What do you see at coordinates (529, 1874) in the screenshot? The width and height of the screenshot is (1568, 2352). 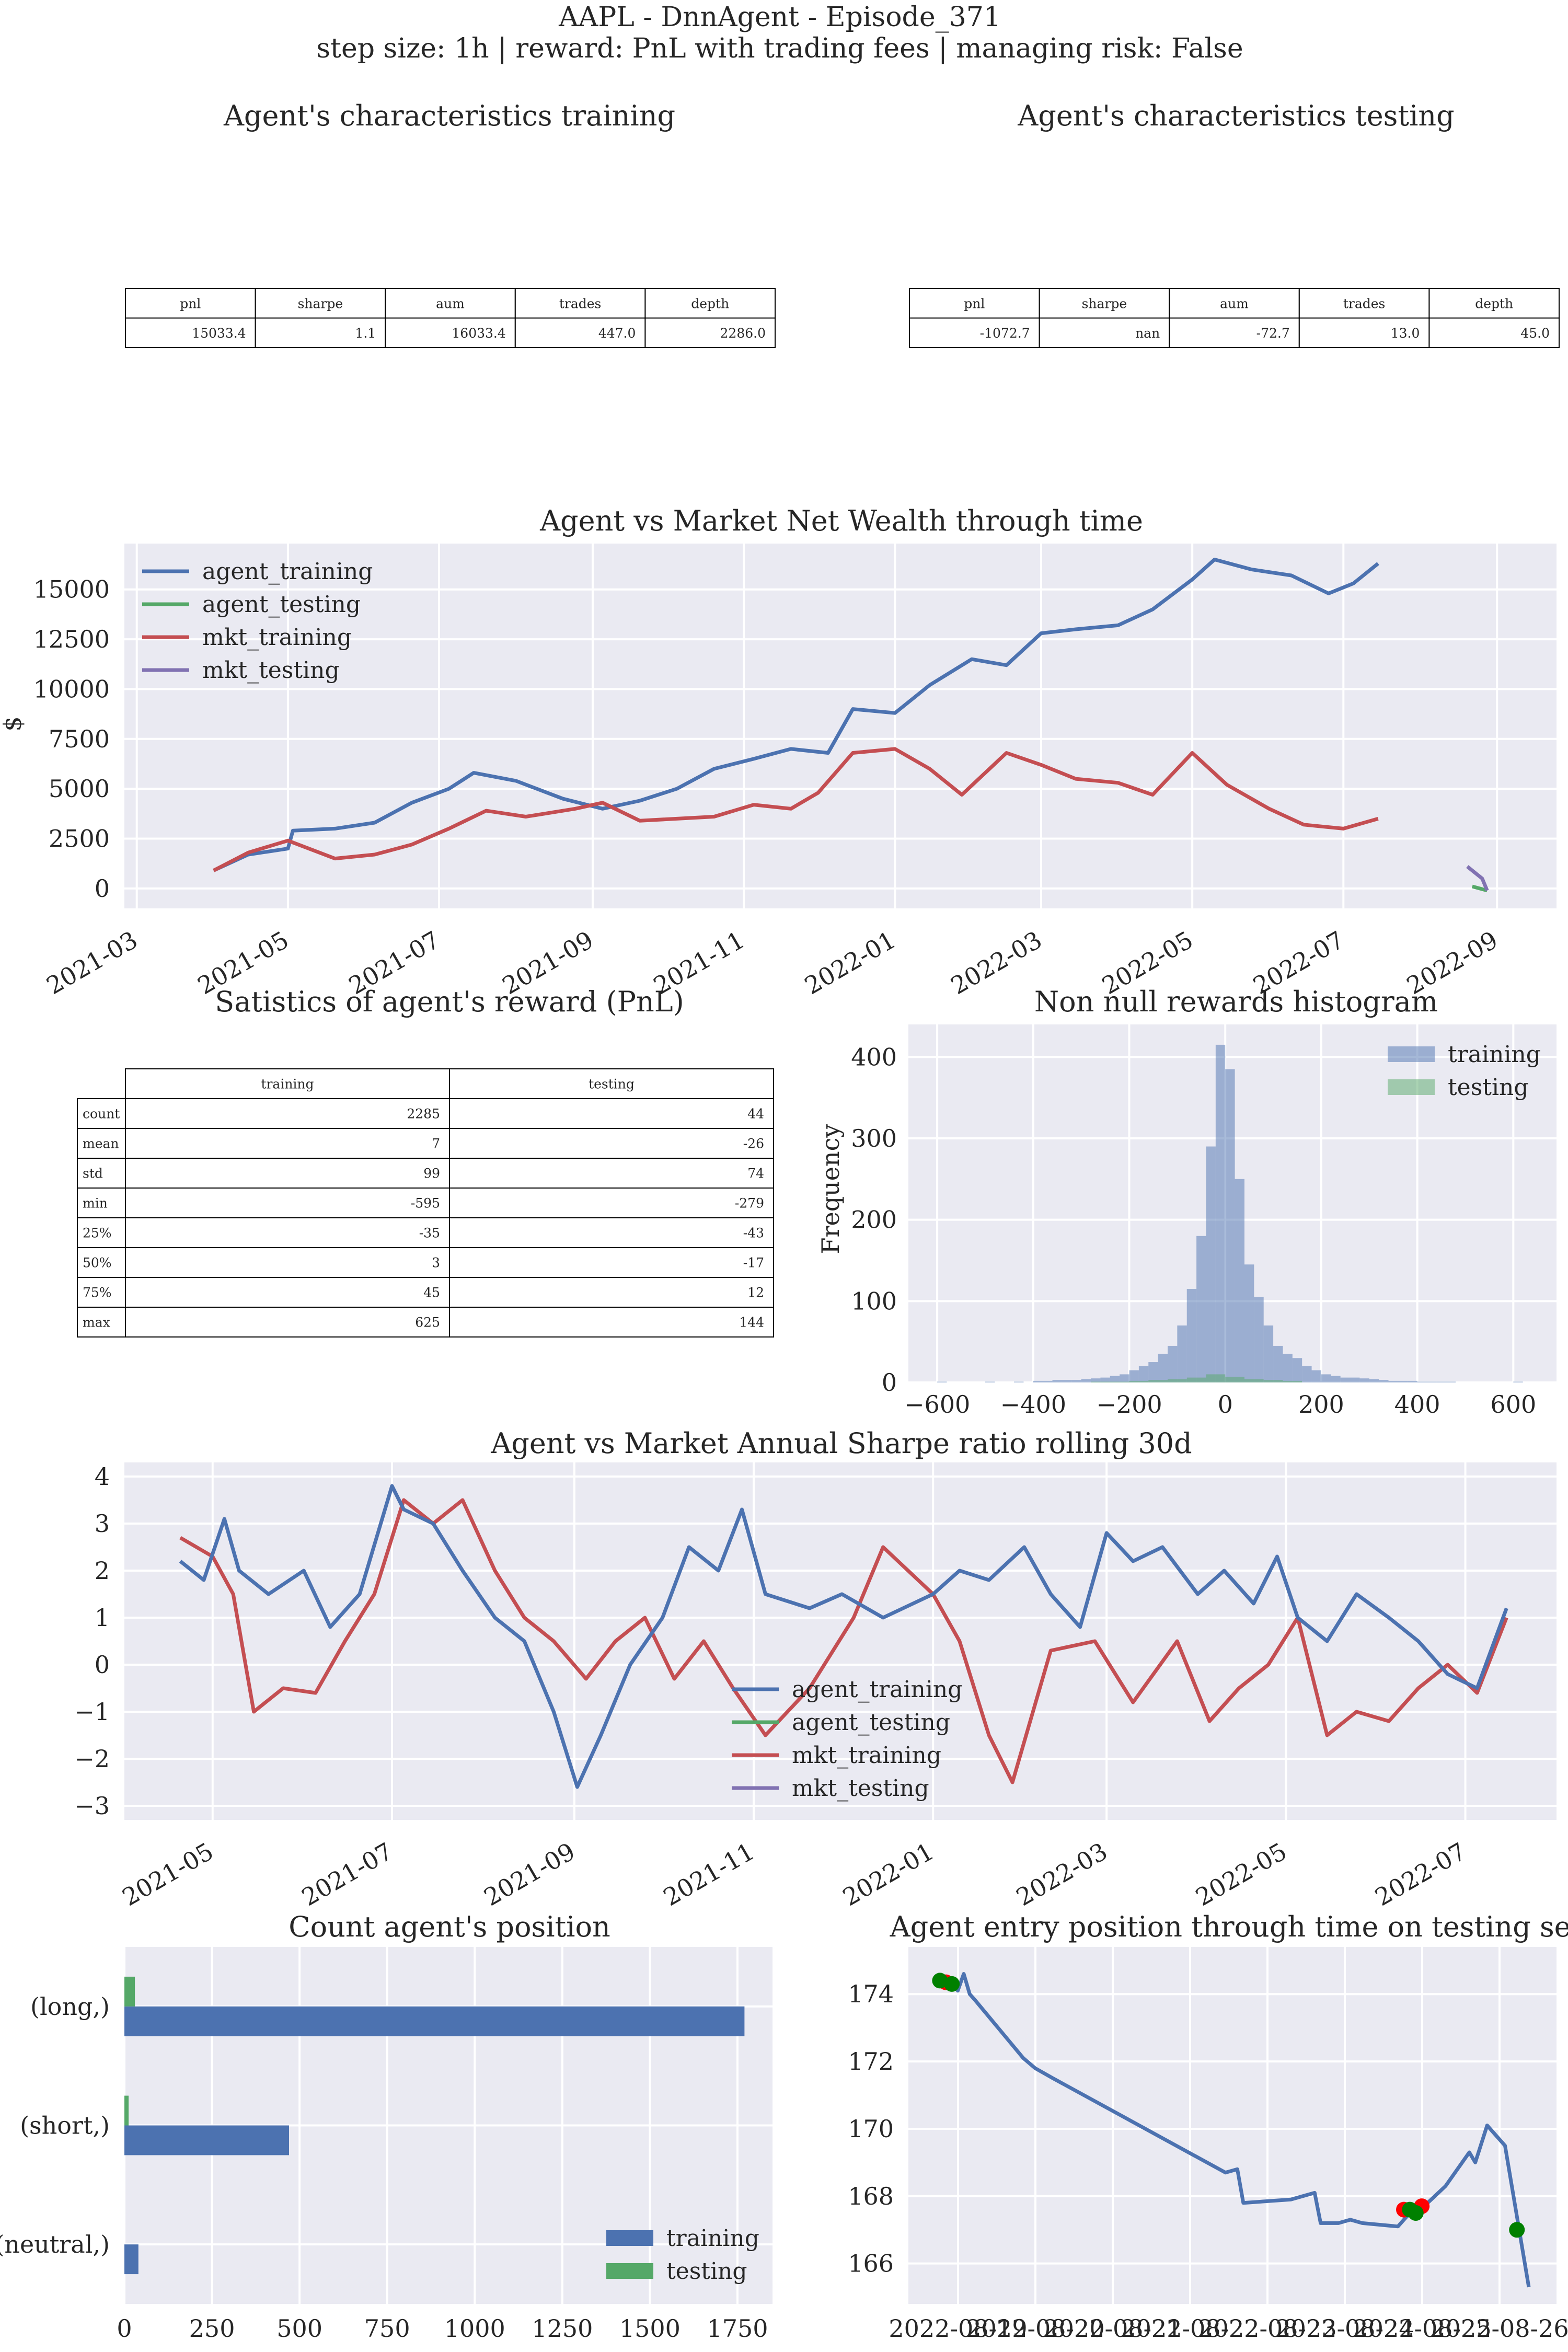 I see `sharpe-ratio-xtick-label: 2021-09` at bounding box center [529, 1874].